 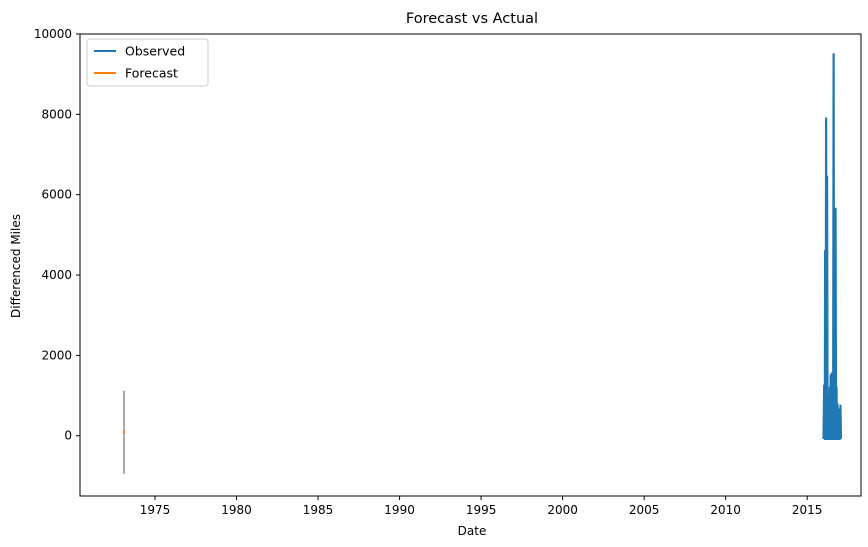 I want to click on x-axis-label: Date, so click(x=472, y=531).